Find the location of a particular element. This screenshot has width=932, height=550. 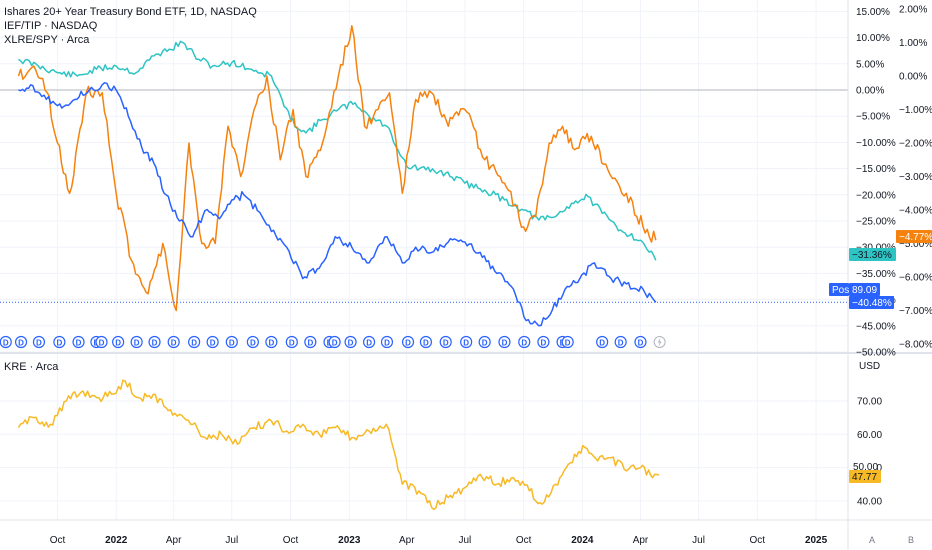

post-label-badge: Post is located at coordinates (840, 289).